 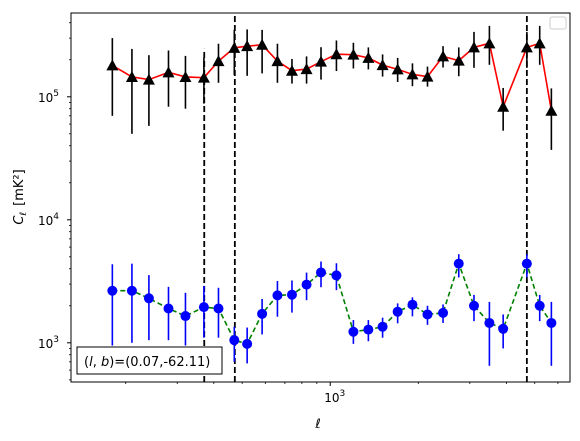 I want to click on y-label-unit: [mK²], so click(x=19, y=187).